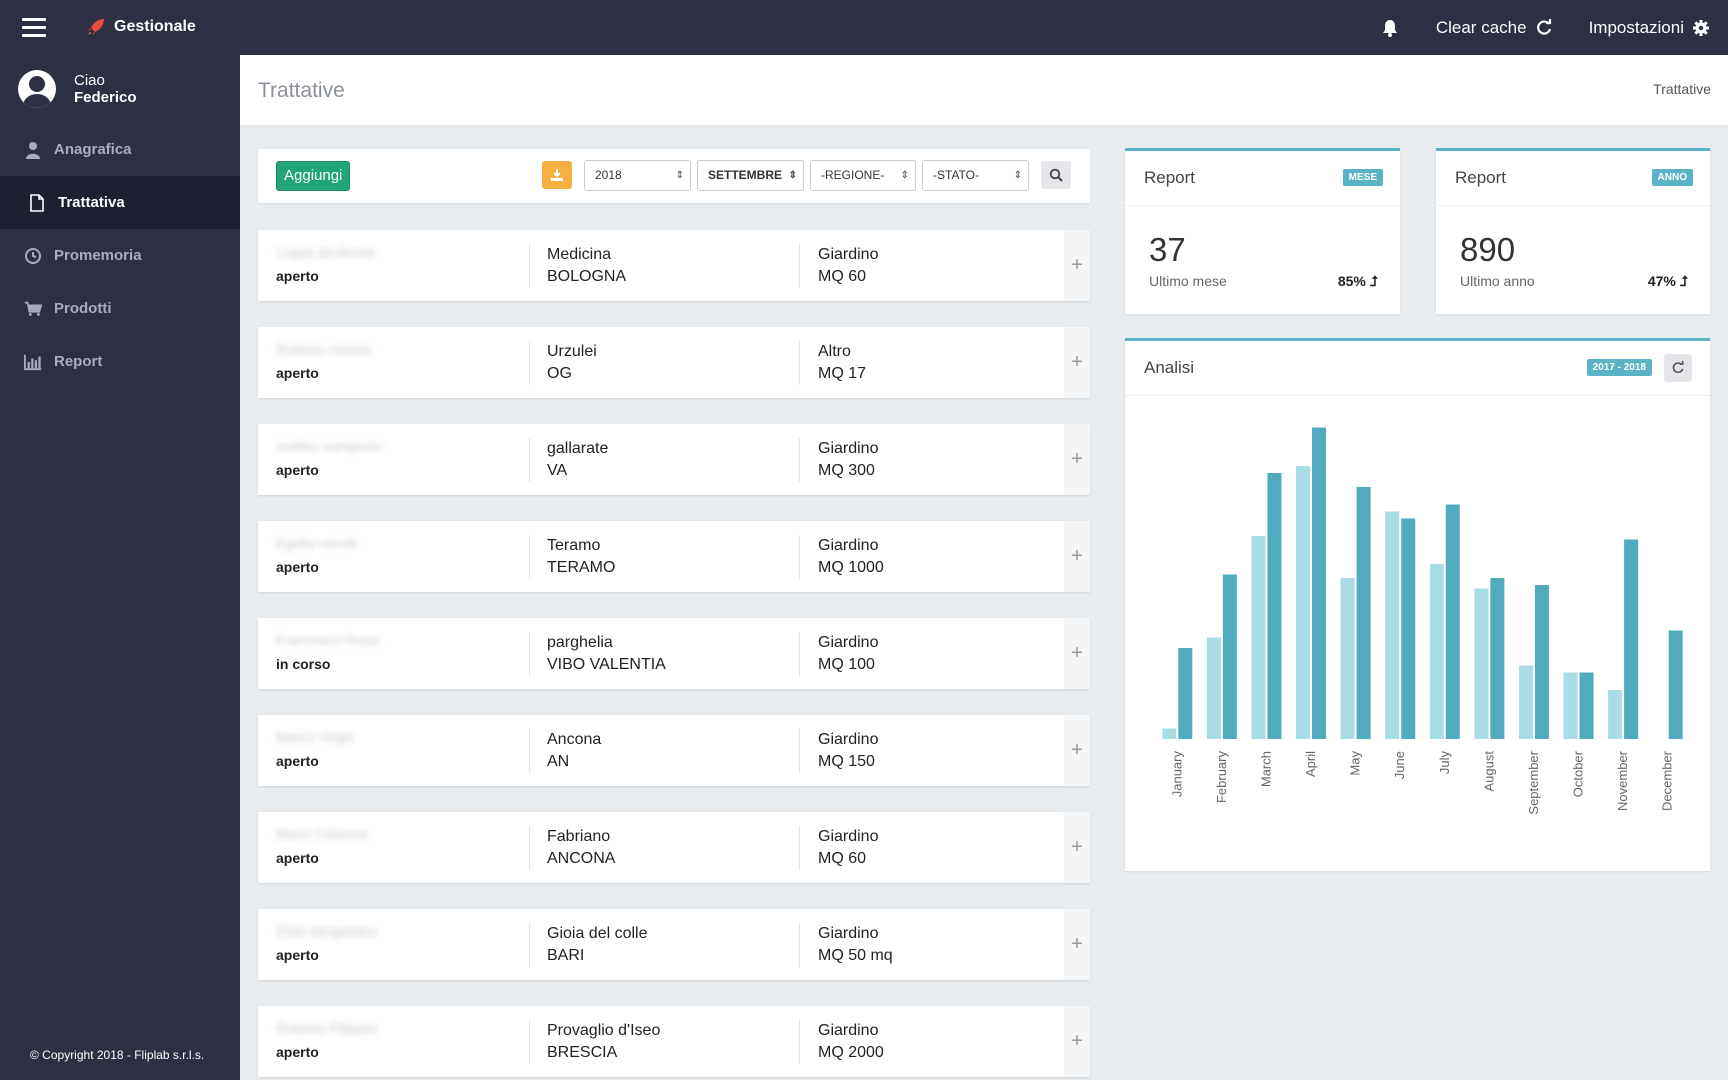 This screenshot has width=1728, height=1080. I want to click on province: AN, so click(558, 761).